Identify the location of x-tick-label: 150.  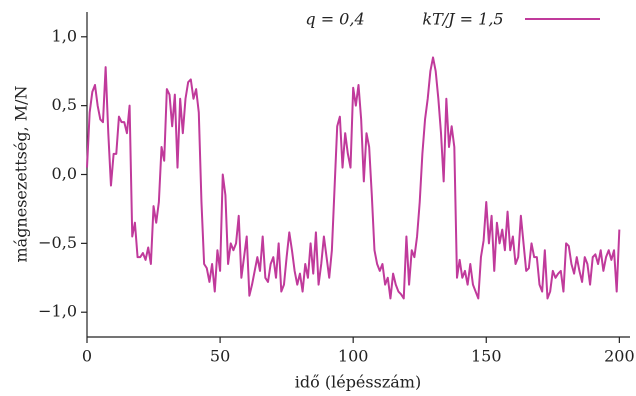
(486, 356).